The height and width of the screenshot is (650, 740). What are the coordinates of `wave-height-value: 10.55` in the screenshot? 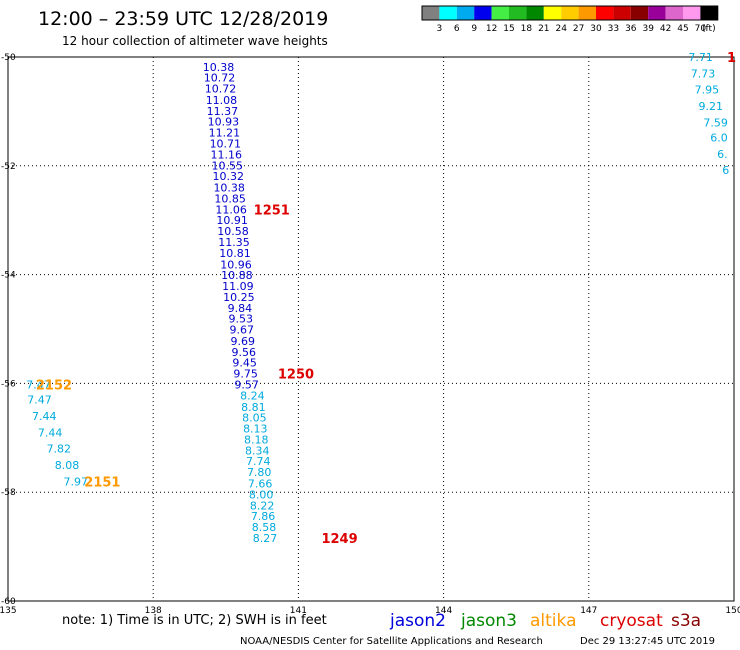 It's located at (228, 165).